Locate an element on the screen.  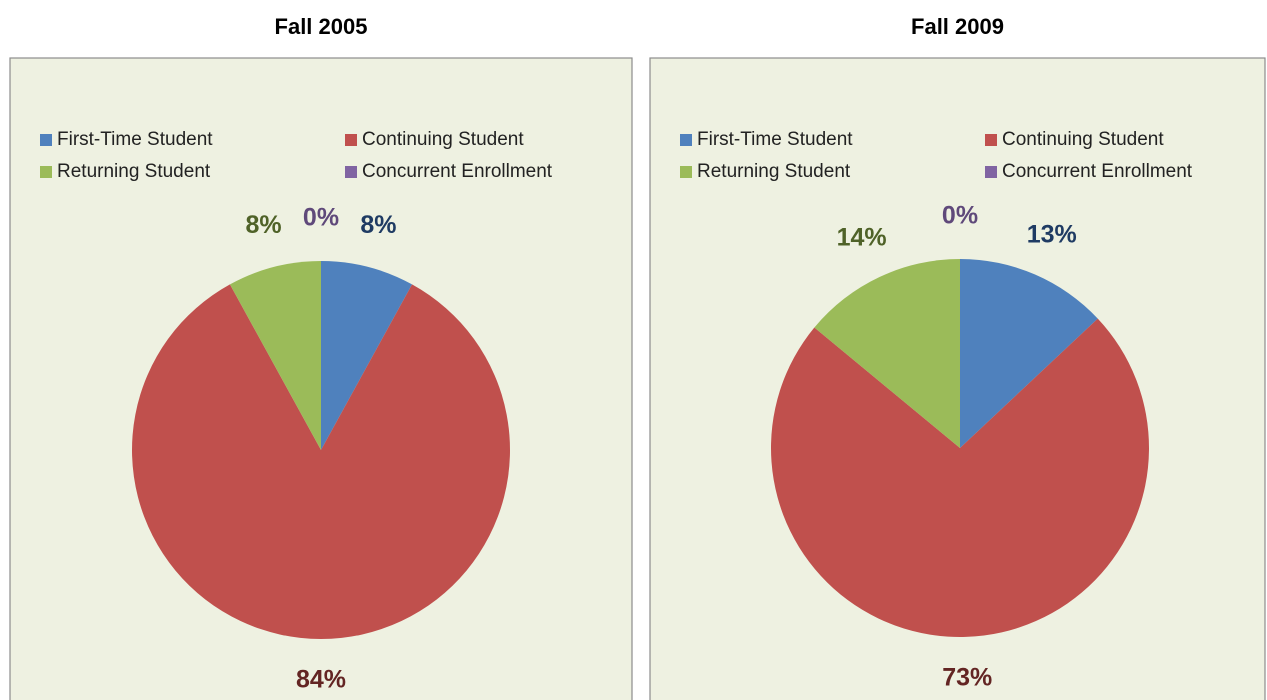
chart-title: Fall 2005 is located at coordinates (321, 26).